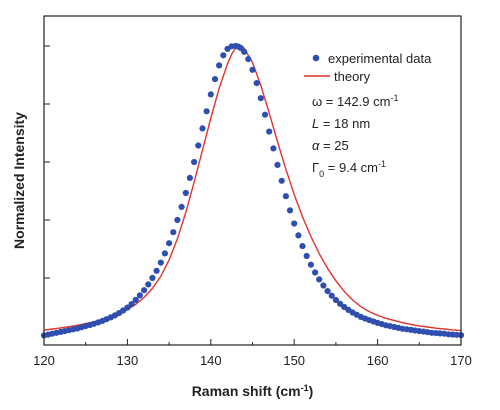  What do you see at coordinates (352, 76) in the screenshot?
I see `legend-label-theory: theory` at bounding box center [352, 76].